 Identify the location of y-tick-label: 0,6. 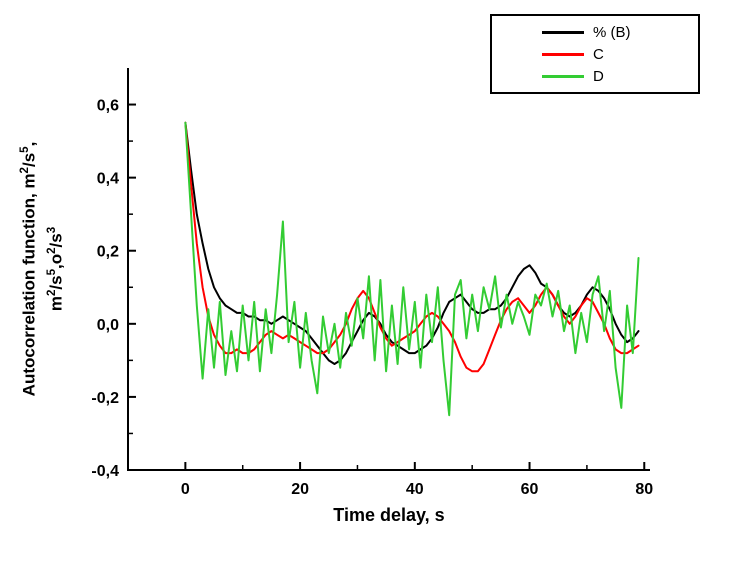
(108, 106).